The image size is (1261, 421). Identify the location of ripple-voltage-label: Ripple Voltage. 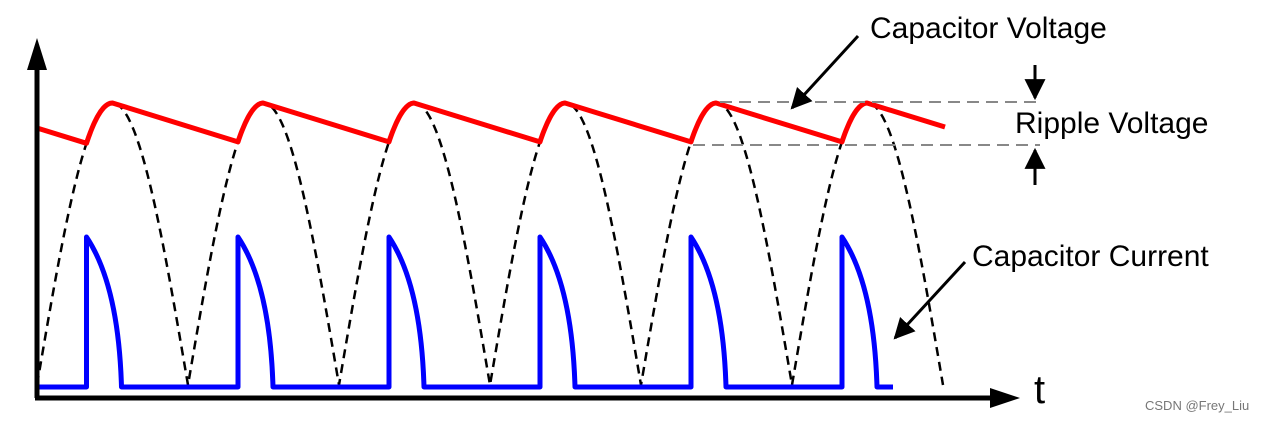
(1111, 123).